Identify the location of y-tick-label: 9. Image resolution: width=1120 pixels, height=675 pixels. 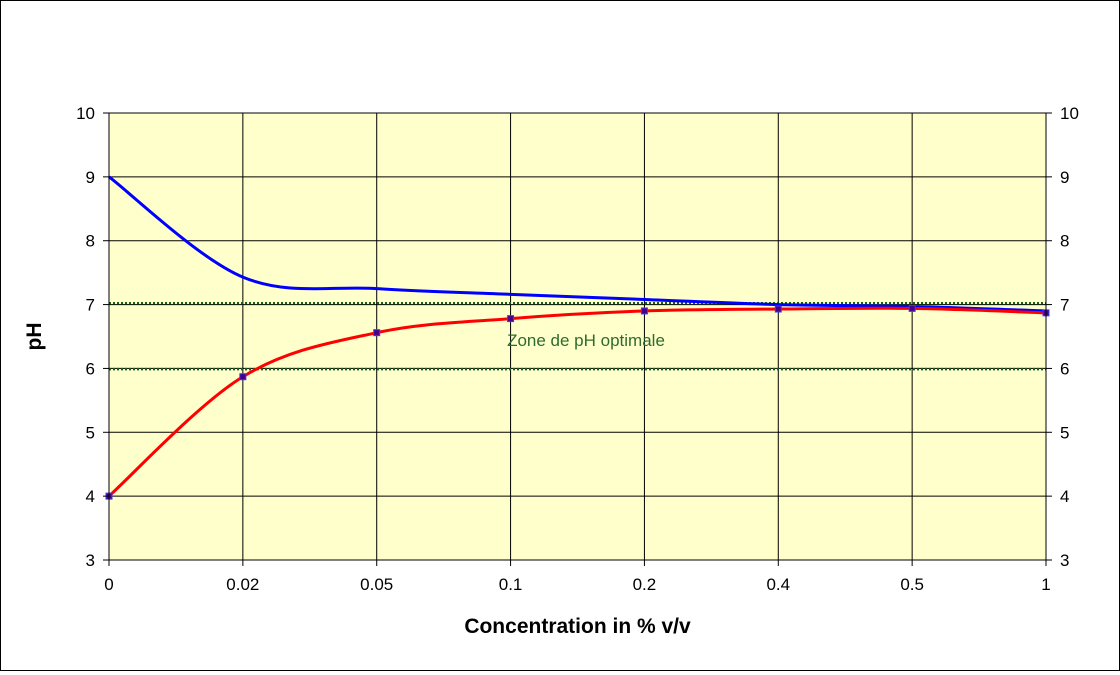
(90, 177).